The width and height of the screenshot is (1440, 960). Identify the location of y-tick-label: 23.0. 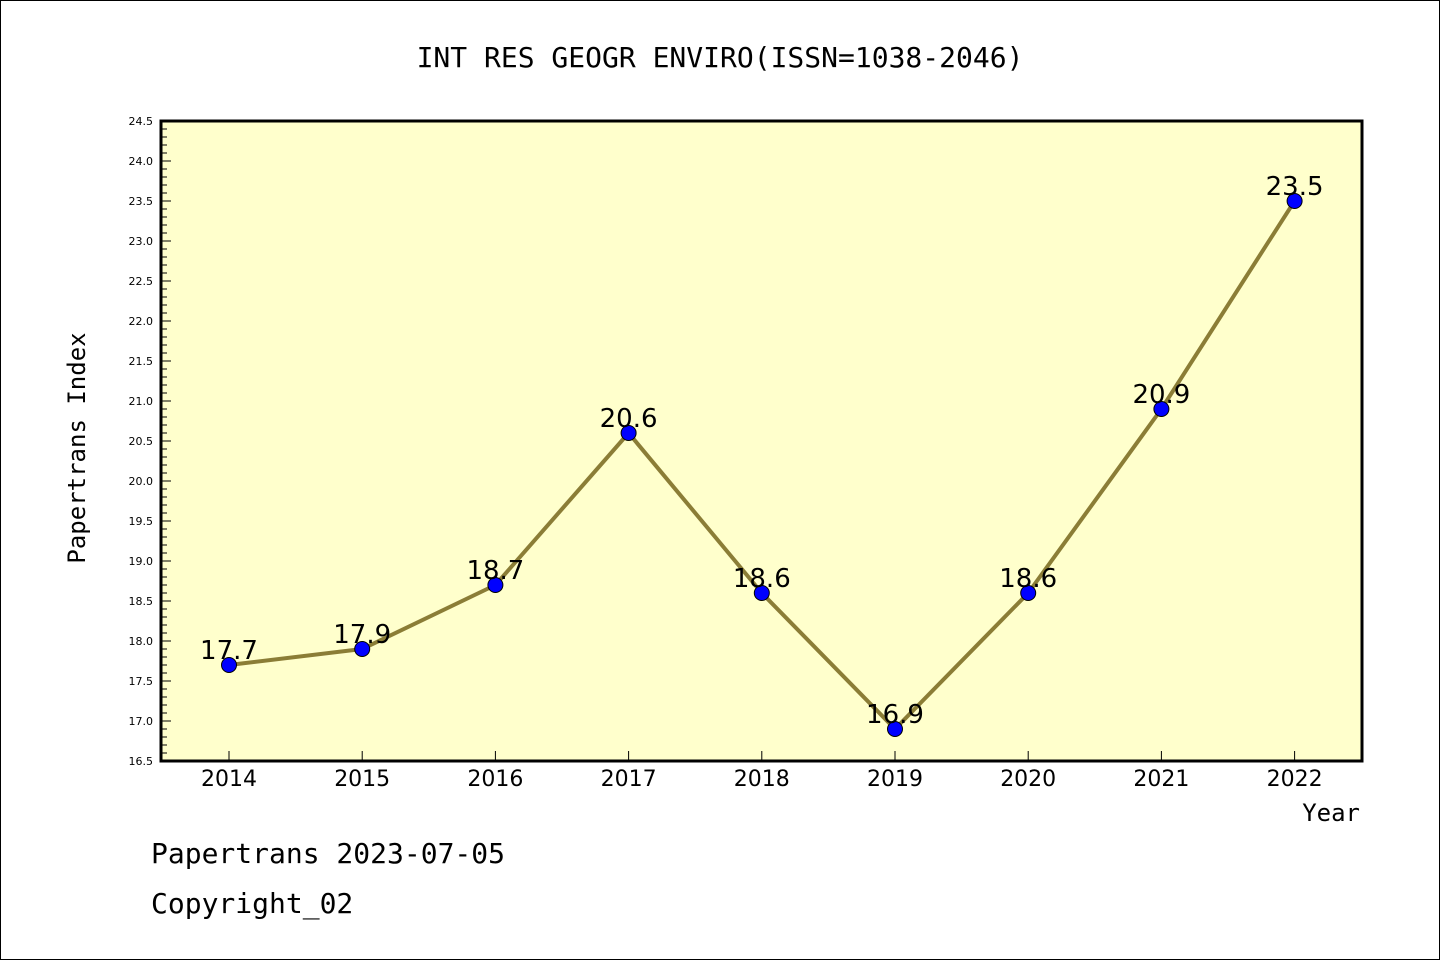
(141, 241).